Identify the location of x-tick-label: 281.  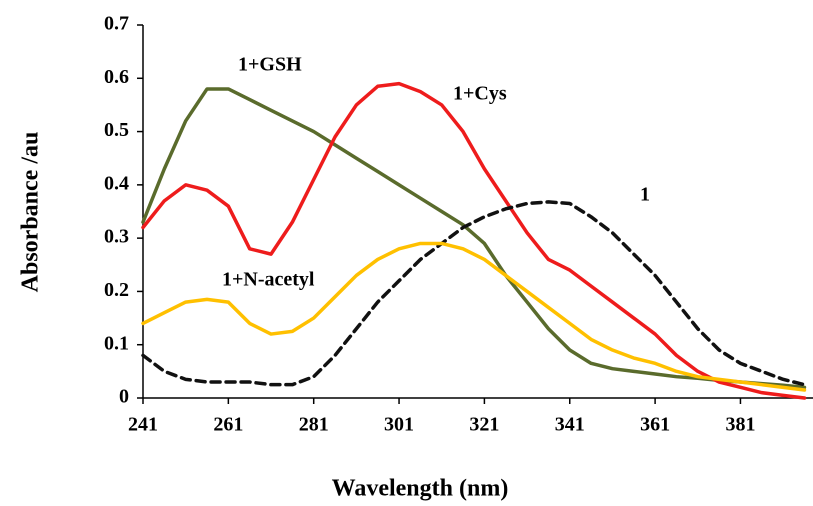
(314, 425).